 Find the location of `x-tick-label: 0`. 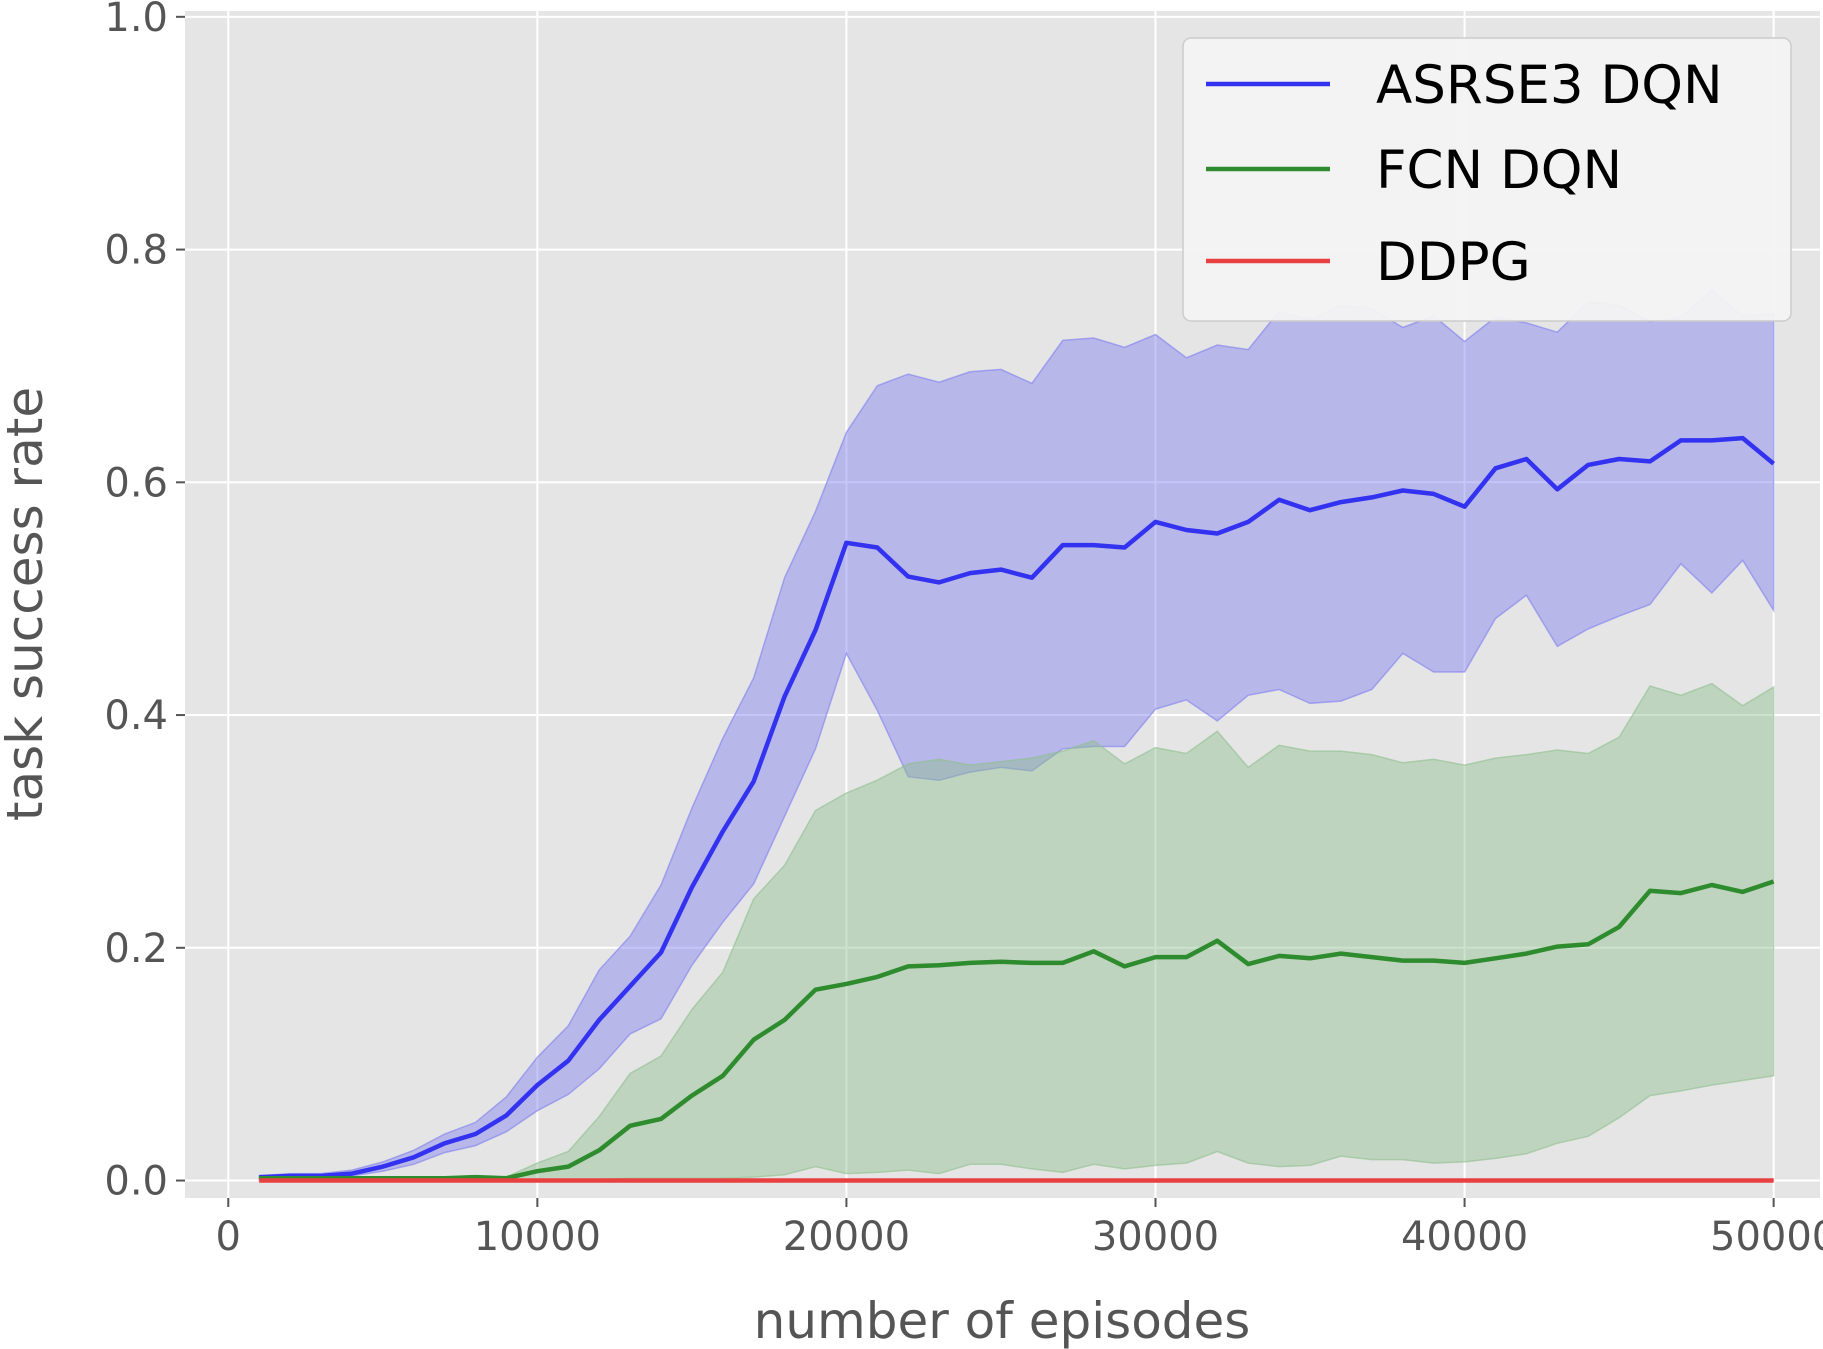

x-tick-label: 0 is located at coordinates (228, 1237).